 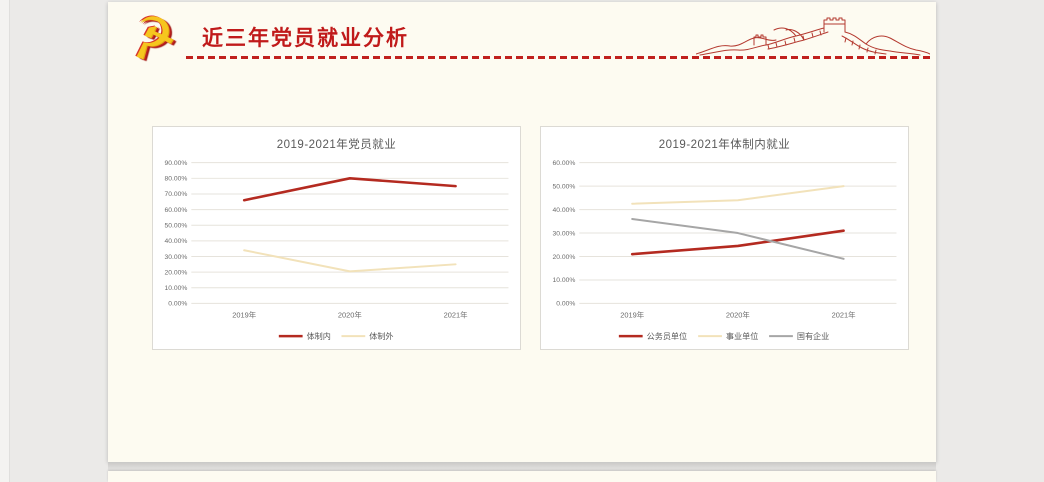 I want to click on legend-label: 公务员单位, so click(x=667, y=336).